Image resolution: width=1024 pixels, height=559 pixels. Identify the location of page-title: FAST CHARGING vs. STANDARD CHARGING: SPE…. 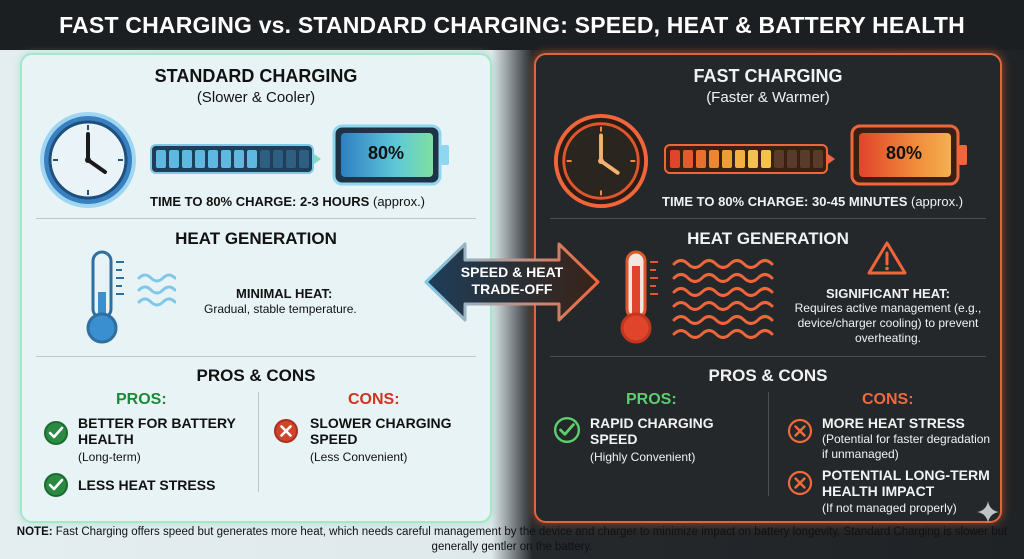
(512, 24).